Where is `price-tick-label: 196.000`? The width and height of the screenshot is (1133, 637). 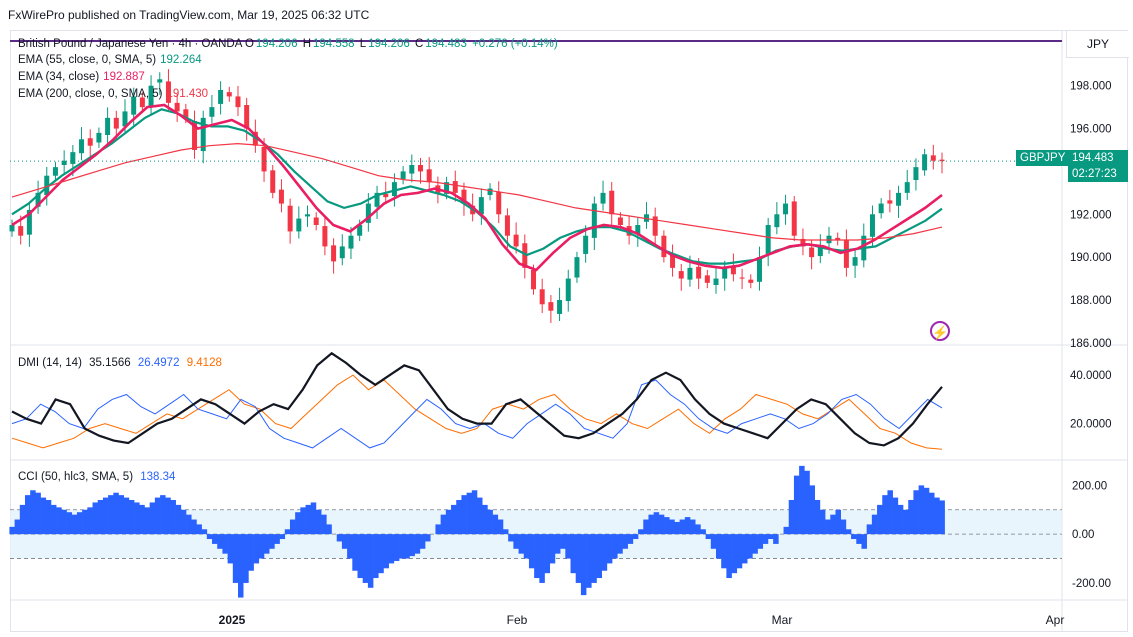 price-tick-label: 196.000 is located at coordinates (1091, 130).